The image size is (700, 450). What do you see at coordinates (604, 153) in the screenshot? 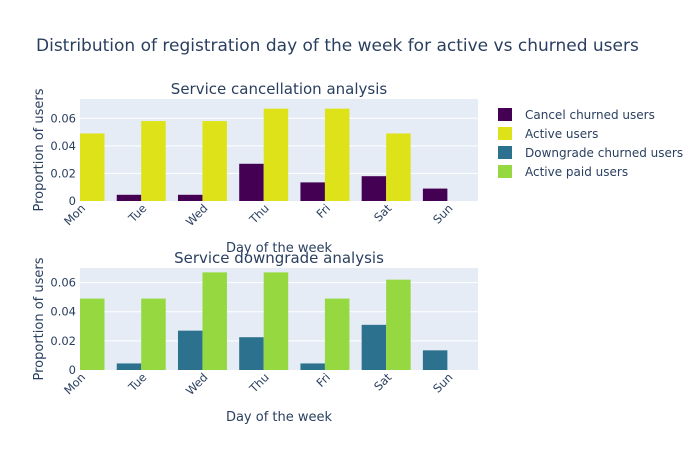
I see `legend-label: Downgrade churned users` at bounding box center [604, 153].